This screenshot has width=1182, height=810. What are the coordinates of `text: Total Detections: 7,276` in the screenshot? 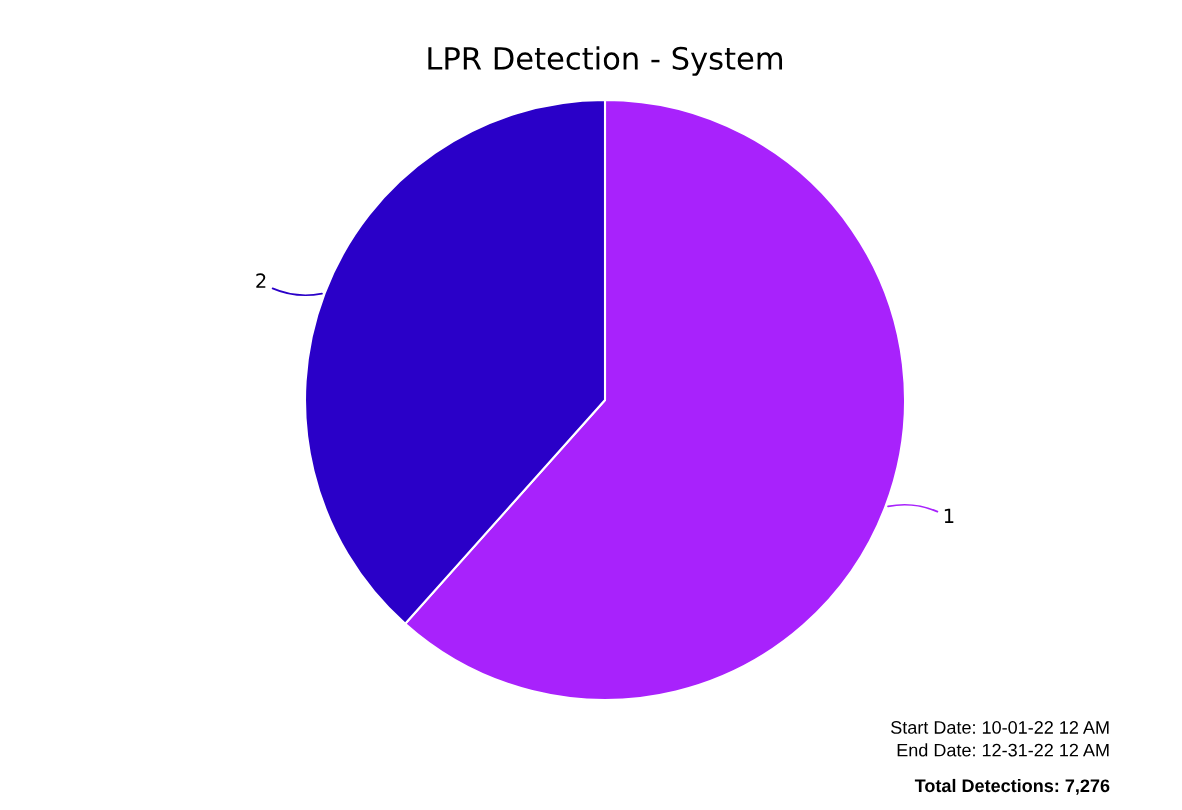 It's located at (1012, 786).